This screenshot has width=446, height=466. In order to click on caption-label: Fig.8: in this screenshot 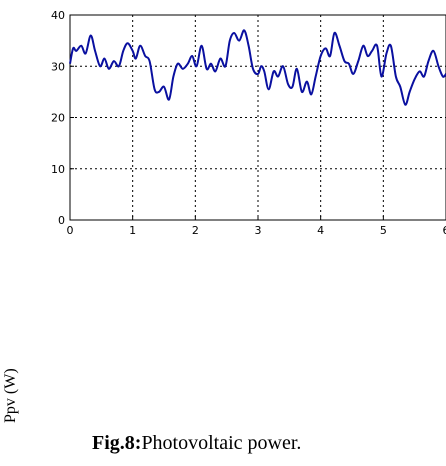, I will do `click(117, 443)`.